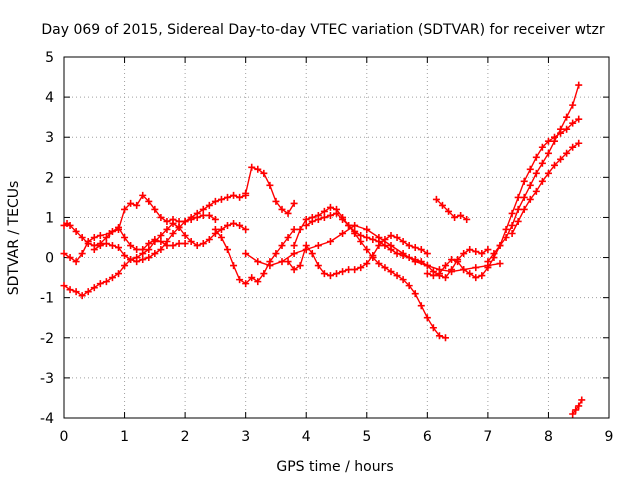 This screenshot has width=640, height=480. What do you see at coordinates (49, 259) in the screenshot?
I see `y-tick-label: 0` at bounding box center [49, 259].